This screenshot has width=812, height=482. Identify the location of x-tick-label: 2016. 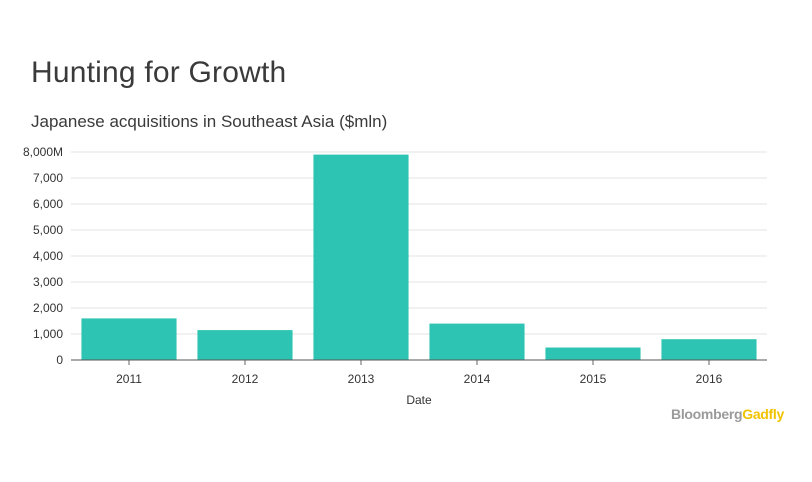
(709, 379).